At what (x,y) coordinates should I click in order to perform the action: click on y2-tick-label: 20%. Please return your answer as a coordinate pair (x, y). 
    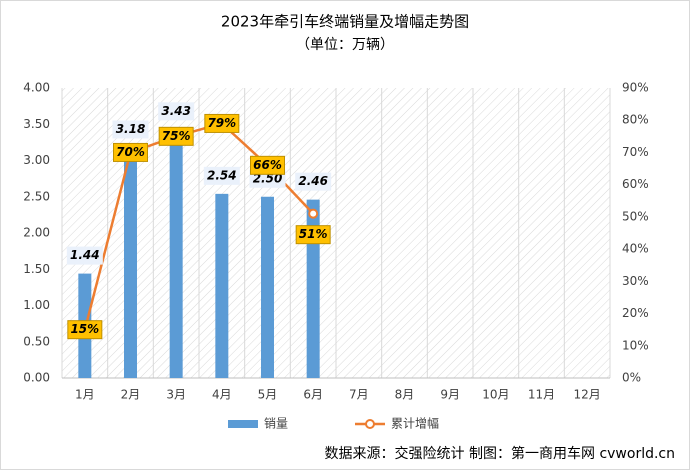
    Looking at the image, I should click on (635, 313).